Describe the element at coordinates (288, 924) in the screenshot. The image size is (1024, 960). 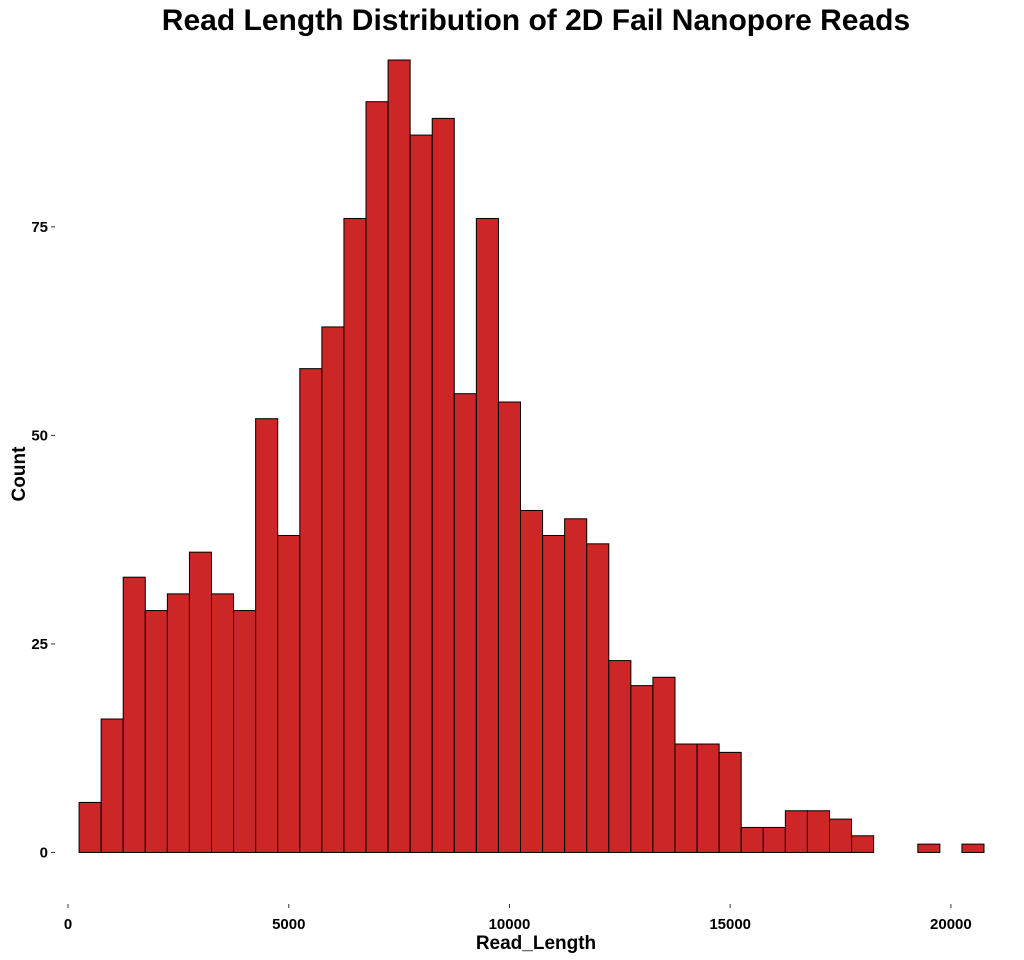
I see `x-tick-label: 5000` at that location.